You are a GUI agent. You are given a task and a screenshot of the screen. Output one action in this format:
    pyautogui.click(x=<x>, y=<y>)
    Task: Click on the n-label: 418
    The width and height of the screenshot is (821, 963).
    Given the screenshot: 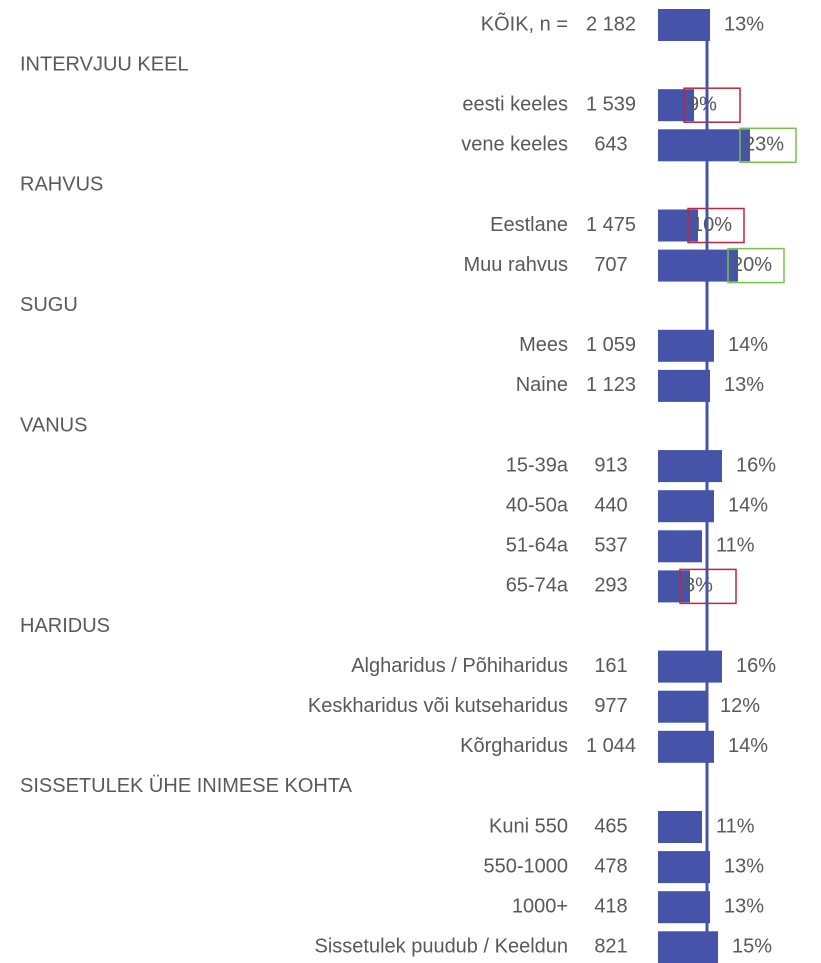 What is the action you would take?
    pyautogui.click(x=610, y=906)
    